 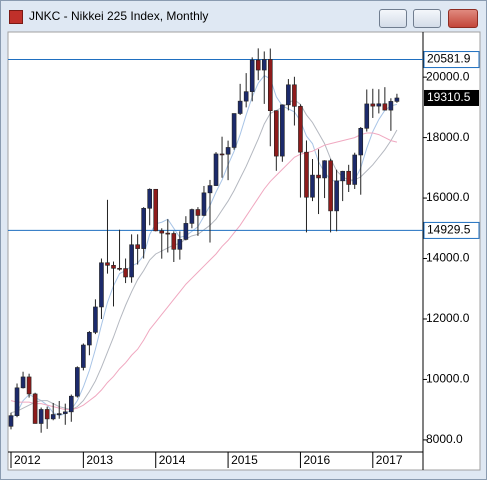 What do you see at coordinates (243, 16) in the screenshot?
I see `title-bar: JNKC - Nikkei 225 Index, Monthly` at bounding box center [243, 16].